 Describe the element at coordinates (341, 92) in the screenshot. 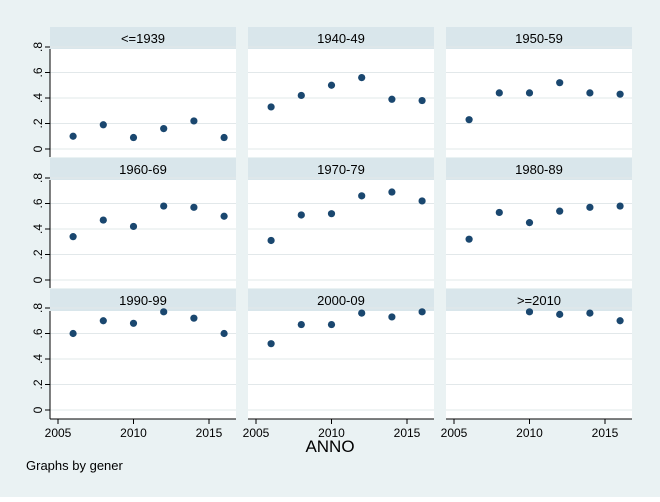

I see `panel-2: 1940-49` at that location.